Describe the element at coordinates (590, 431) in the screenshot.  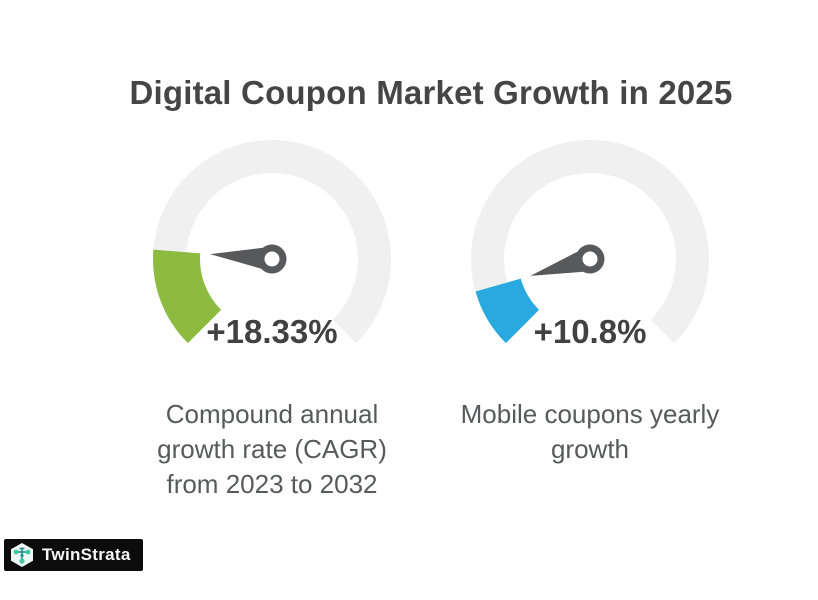
I see `gauge-caption-mobile: Mobile coupons yearly growth` at that location.